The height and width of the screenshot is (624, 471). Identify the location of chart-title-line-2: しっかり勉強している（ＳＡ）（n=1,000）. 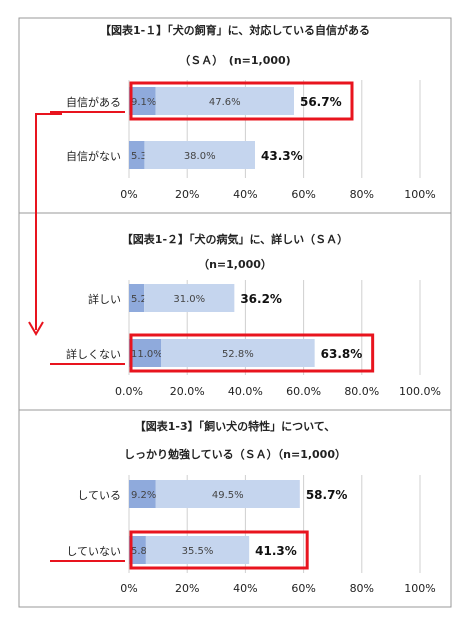
(235, 454).